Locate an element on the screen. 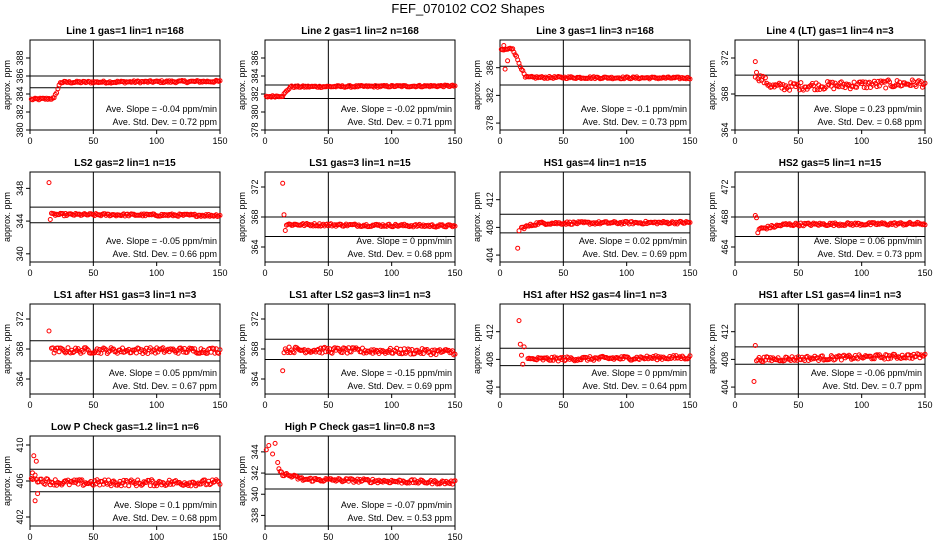 This screenshot has height=540, width=936. stddev-annotation: Ave. Std. Dev. = 0.69 ppm is located at coordinates (400, 386).